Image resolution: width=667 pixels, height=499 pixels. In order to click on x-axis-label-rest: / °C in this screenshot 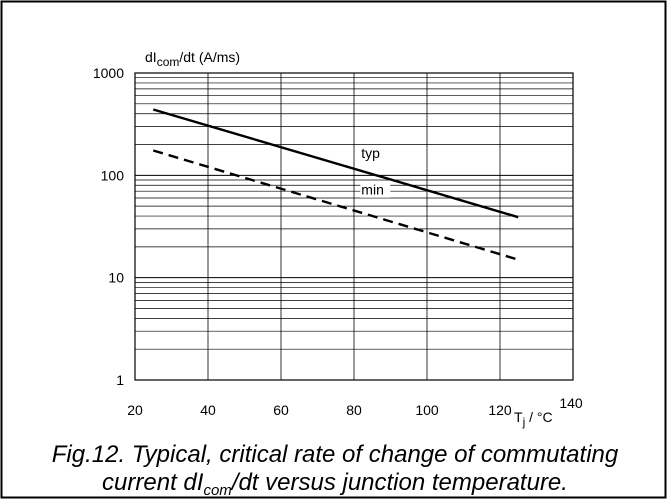, I will do `click(538, 417)`.